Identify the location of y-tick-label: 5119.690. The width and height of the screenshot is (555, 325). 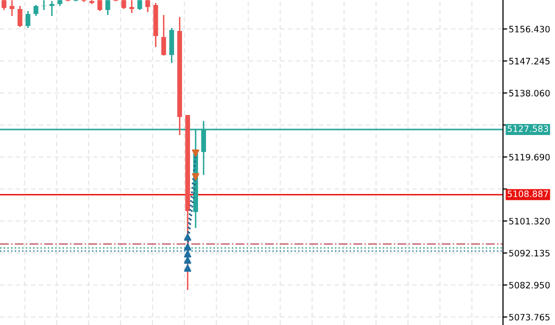
(529, 157).